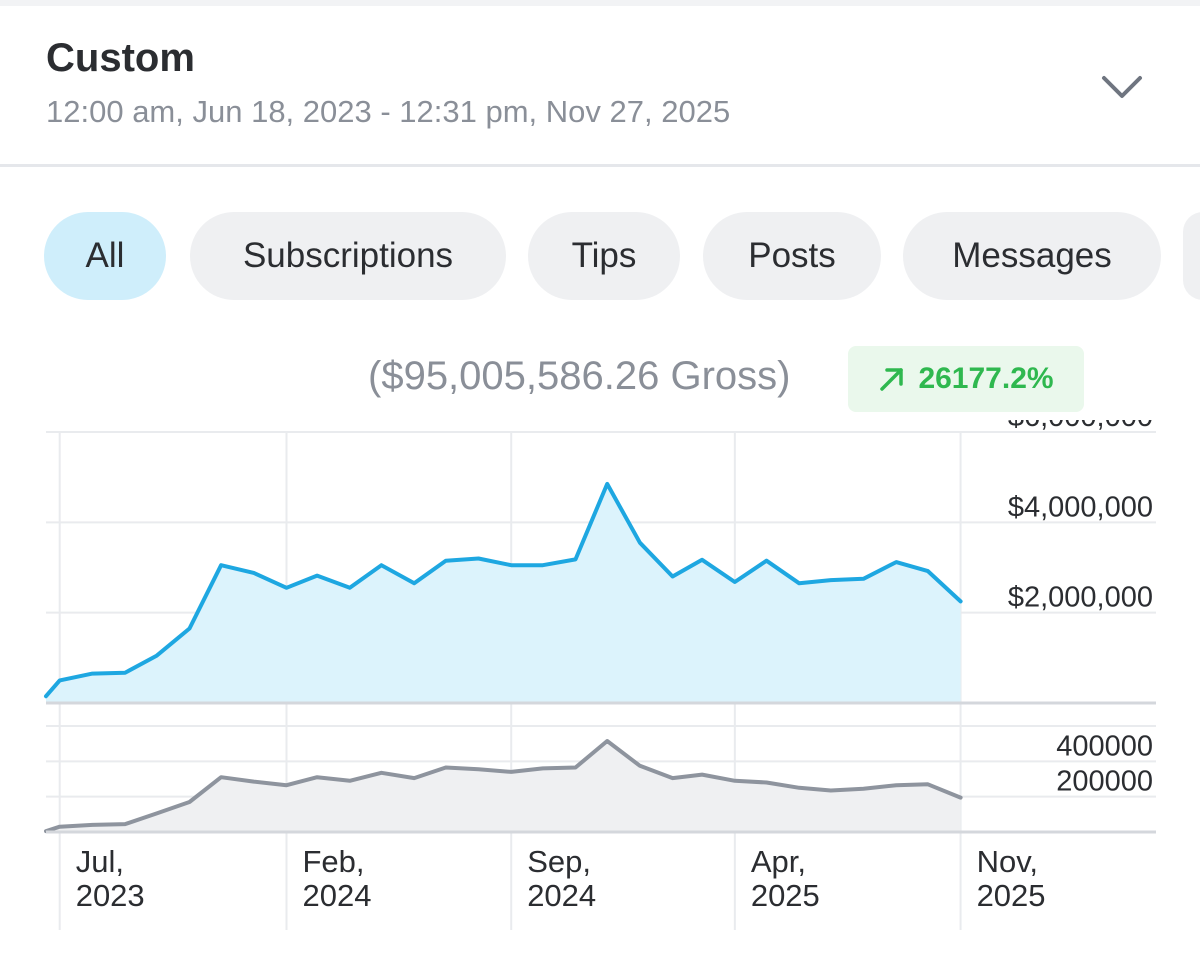 Image resolution: width=1200 pixels, height=956 pixels. What do you see at coordinates (1007, 861) in the screenshot?
I see `x-tick-label: Nov,` at bounding box center [1007, 861].